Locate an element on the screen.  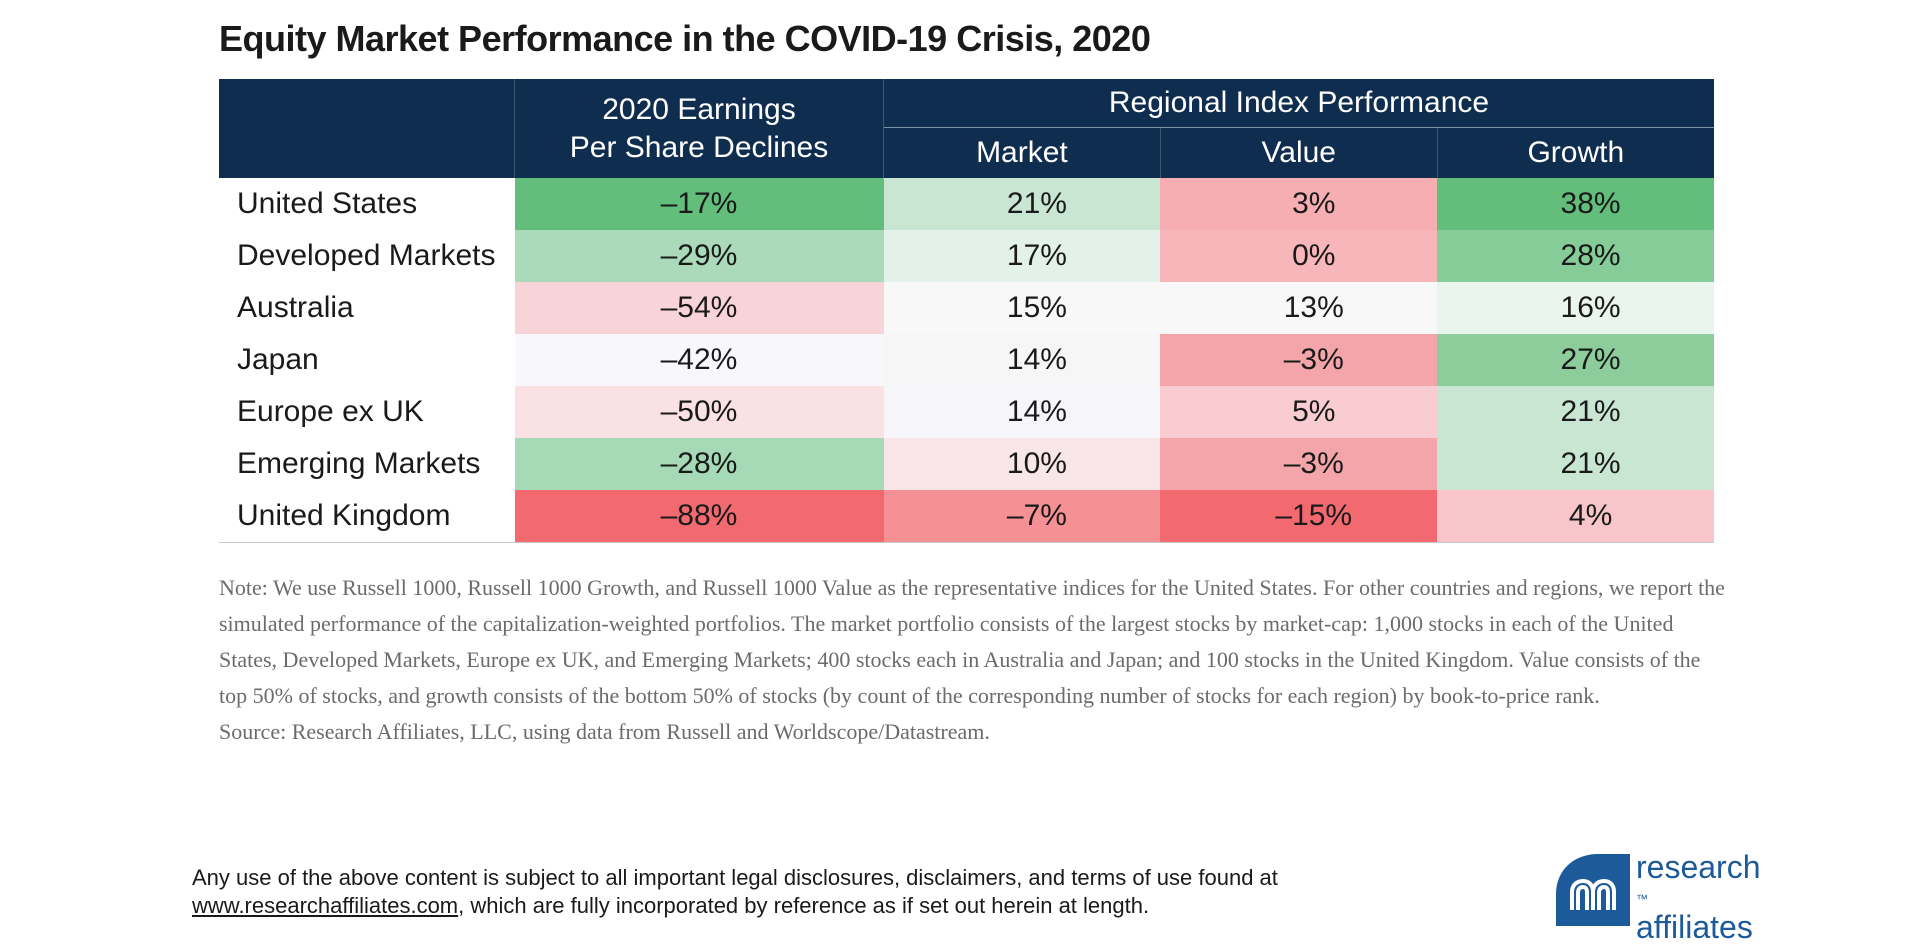
cell-value: –15% is located at coordinates (1299, 516).